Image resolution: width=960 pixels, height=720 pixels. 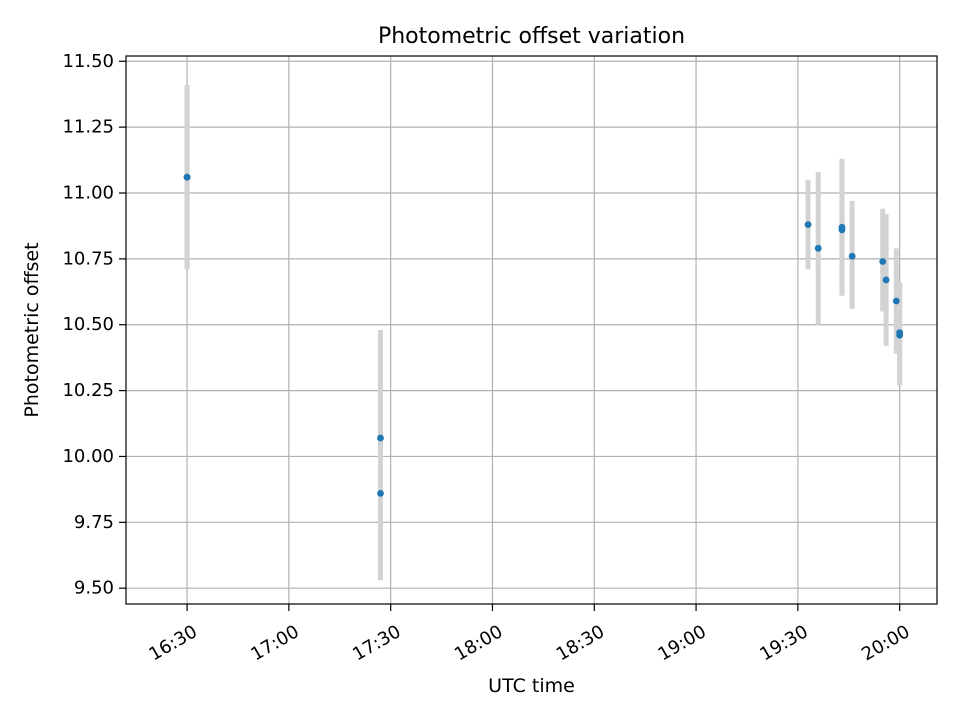 I want to click on y-tick-label: 11.50, so click(x=88, y=61).